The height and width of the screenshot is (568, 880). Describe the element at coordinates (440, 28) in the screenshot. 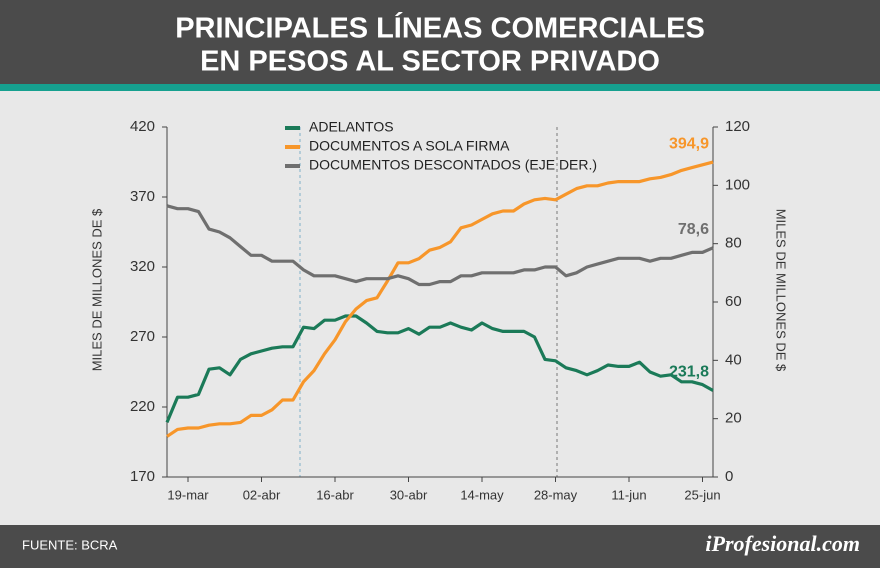

I see `chart-title: PRINCIPALES LÍNEAS COMERCIALES` at that location.